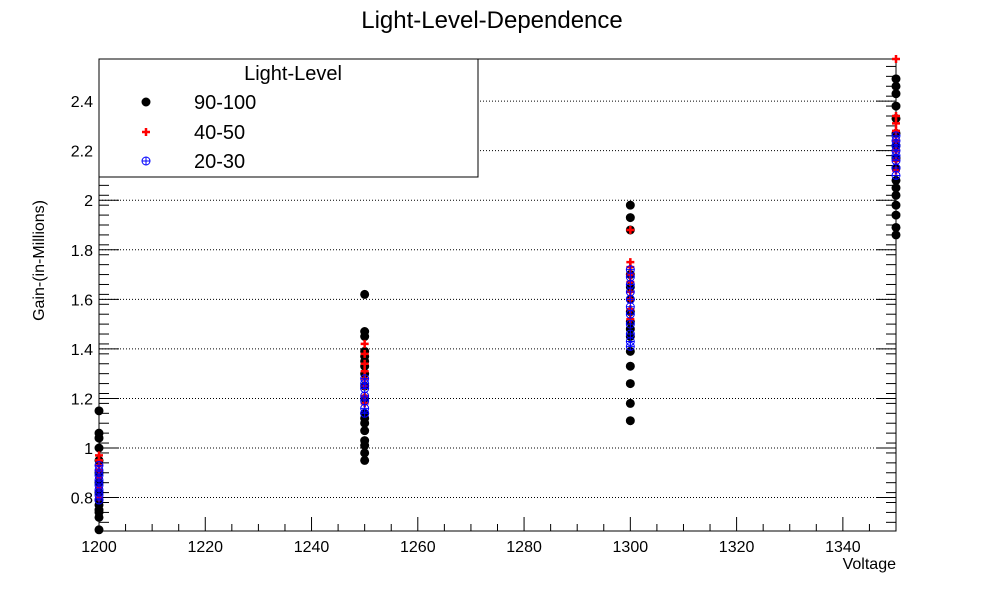  I want to click on y-tick-label: 1.2, so click(82, 399).